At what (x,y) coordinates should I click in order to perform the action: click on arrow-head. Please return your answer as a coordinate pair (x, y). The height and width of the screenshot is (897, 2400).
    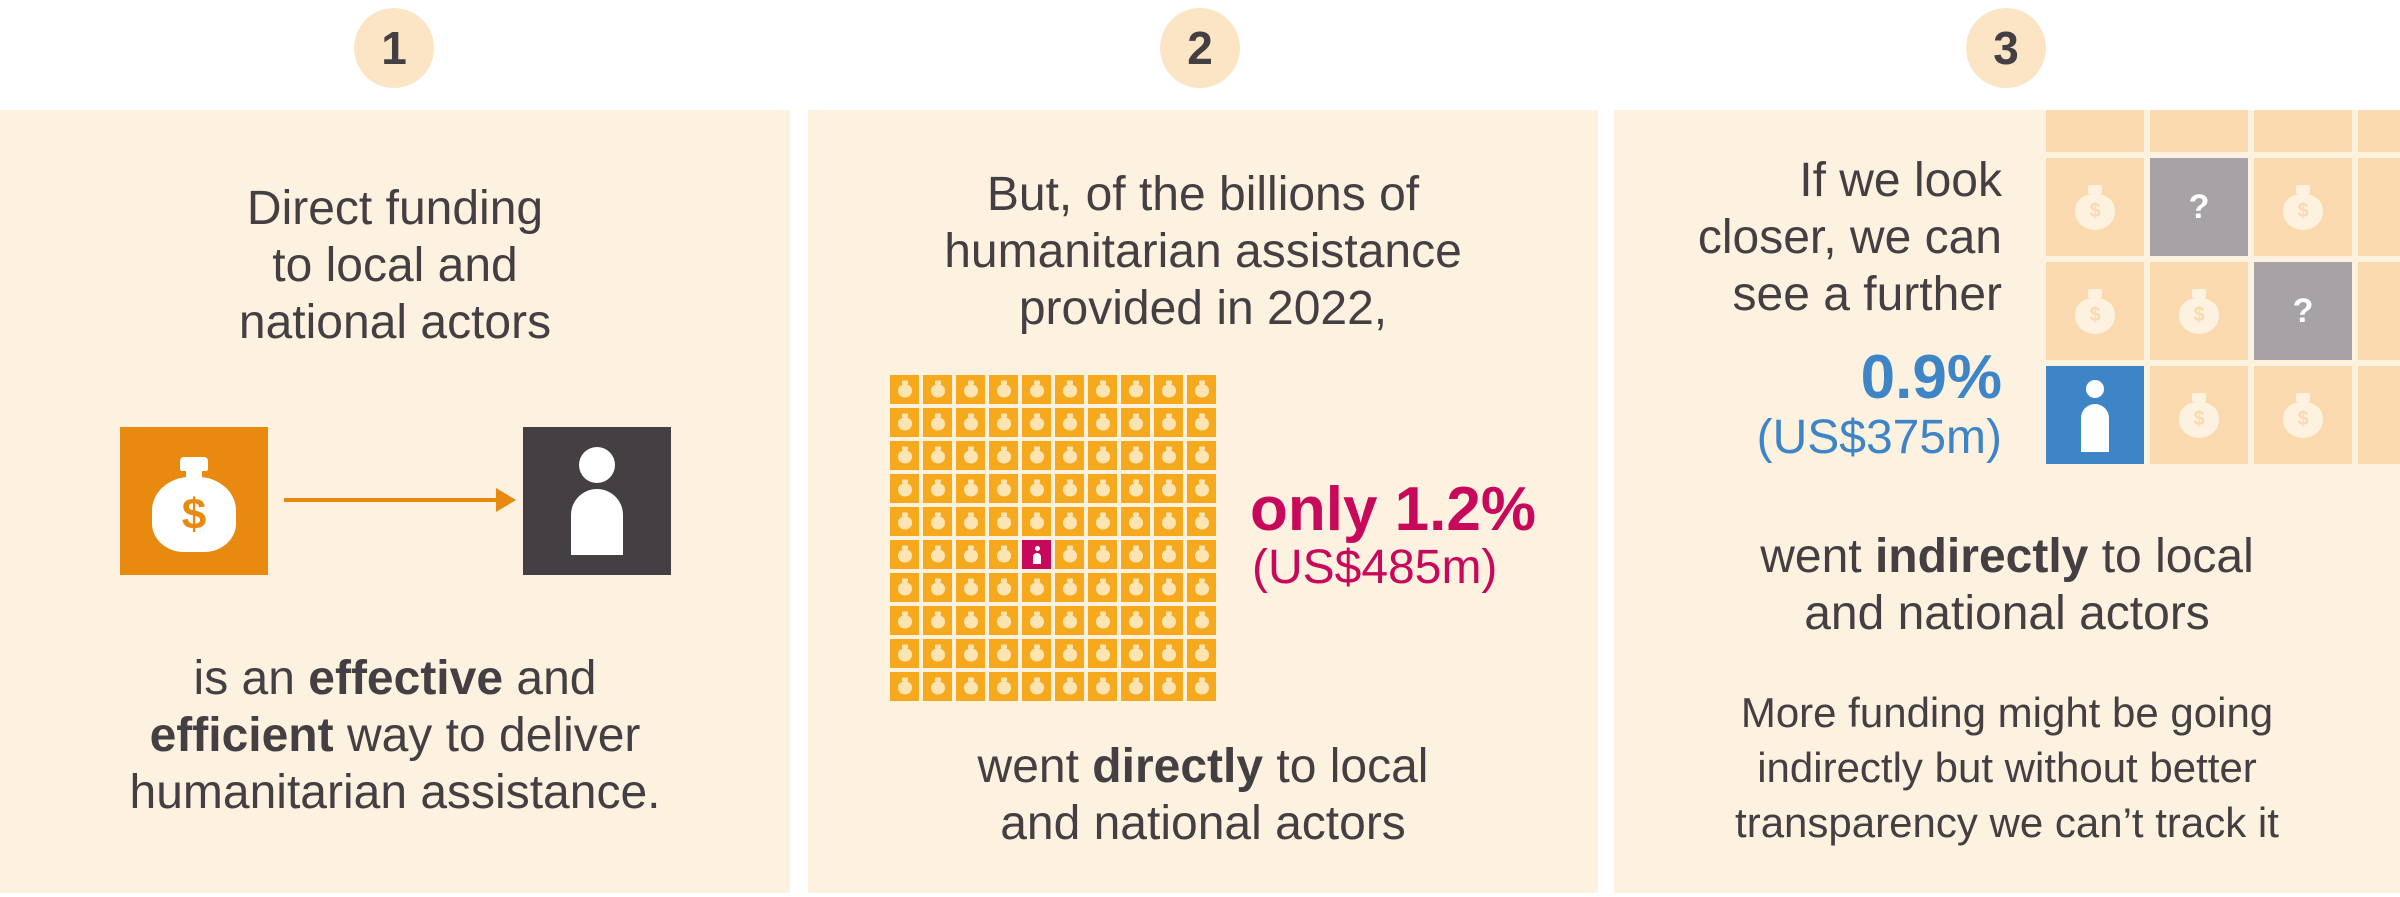
    Looking at the image, I should click on (506, 500).